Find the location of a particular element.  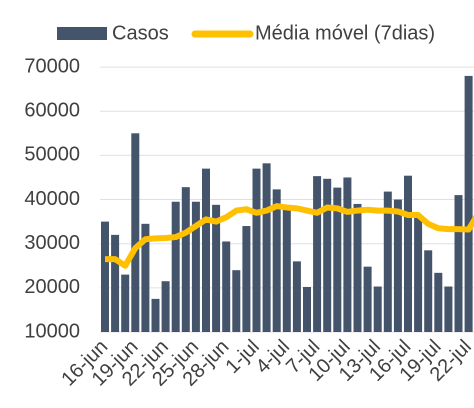

legend-swatch is located at coordinates (82, 33).